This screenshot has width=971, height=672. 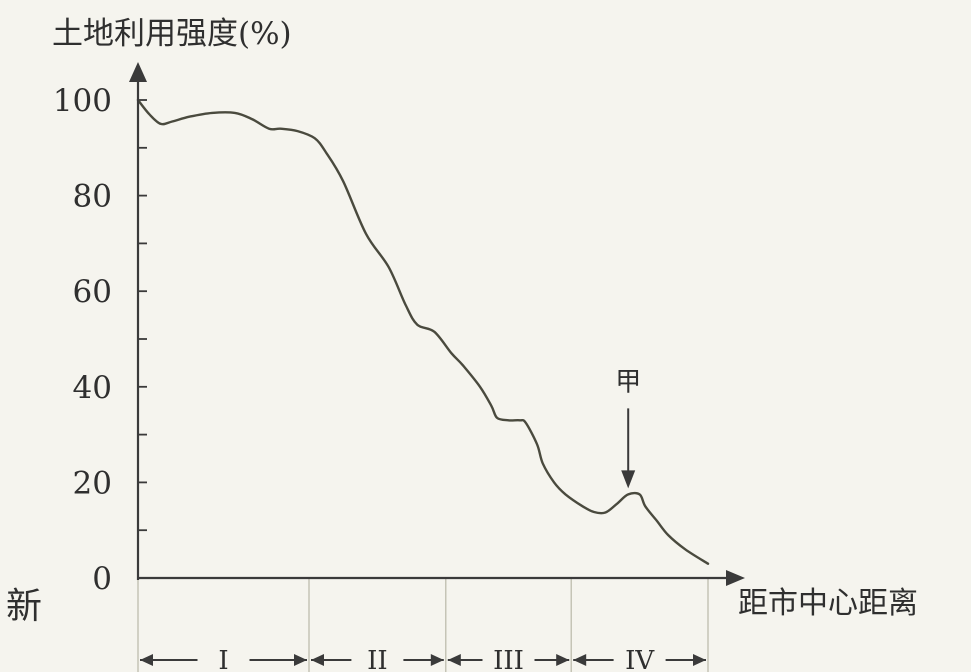 I want to click on y-tick-label: 20, so click(x=92, y=483).